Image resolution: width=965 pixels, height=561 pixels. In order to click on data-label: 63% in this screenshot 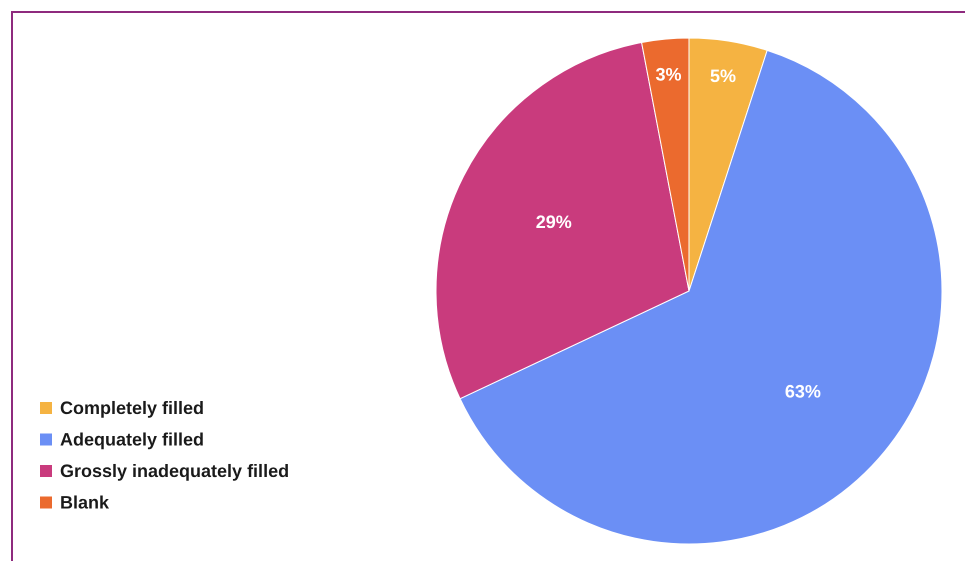, I will do `click(802, 391)`.